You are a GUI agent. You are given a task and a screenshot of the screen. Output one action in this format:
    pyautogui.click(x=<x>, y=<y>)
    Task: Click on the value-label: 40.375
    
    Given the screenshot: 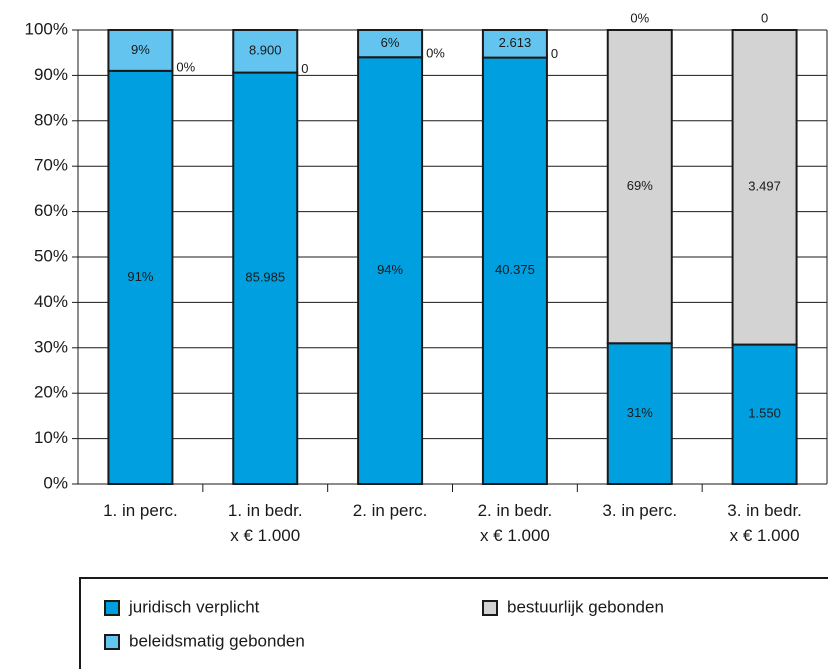 What is the action you would take?
    pyautogui.click(x=515, y=269)
    